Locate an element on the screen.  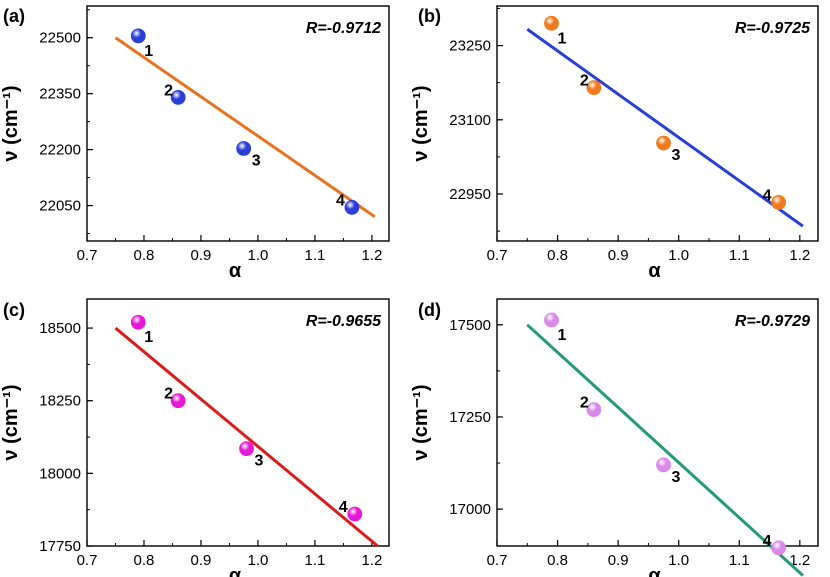
y-tick-label: 22950 is located at coordinates (470, 194).